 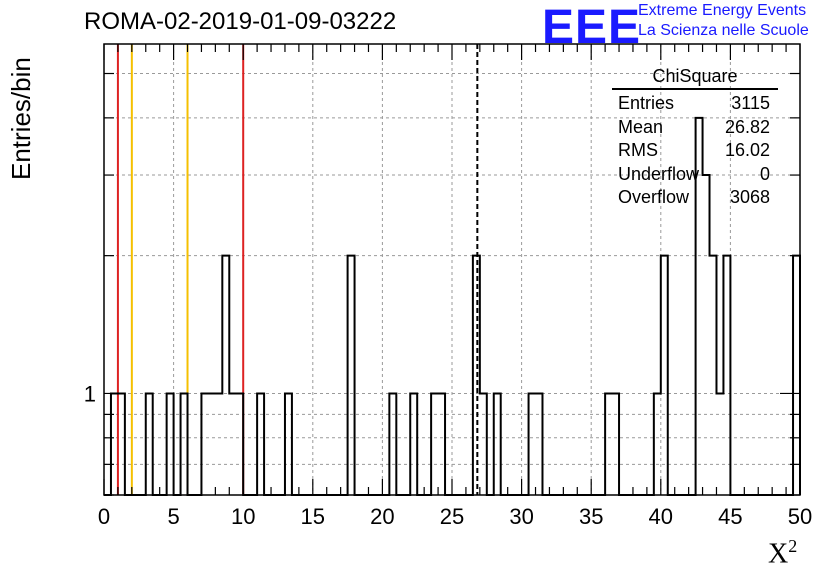 What do you see at coordinates (695, 151) in the screenshot?
I see `stats-row-rms: RMS 16.02` at bounding box center [695, 151].